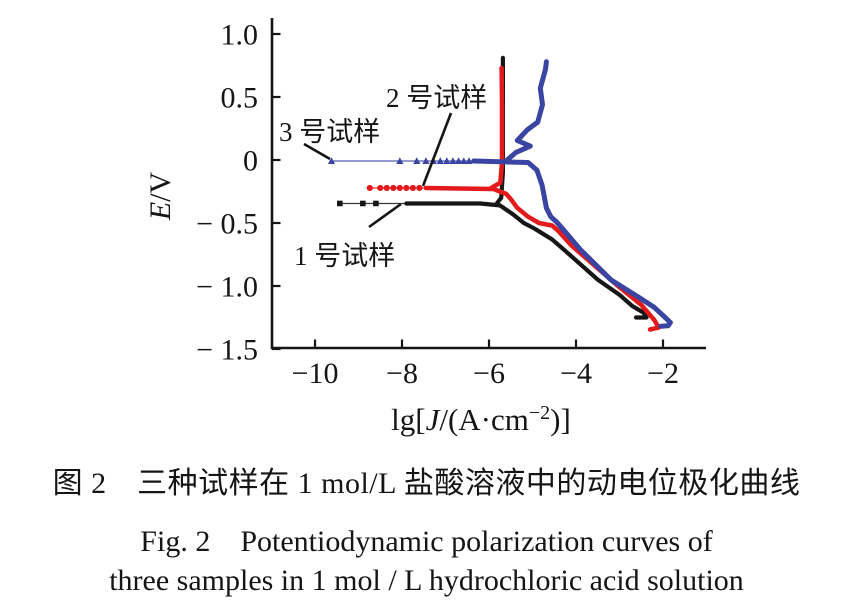  Describe the element at coordinates (160, 197) in the screenshot. I see `y-axis-title: E/V` at that location.